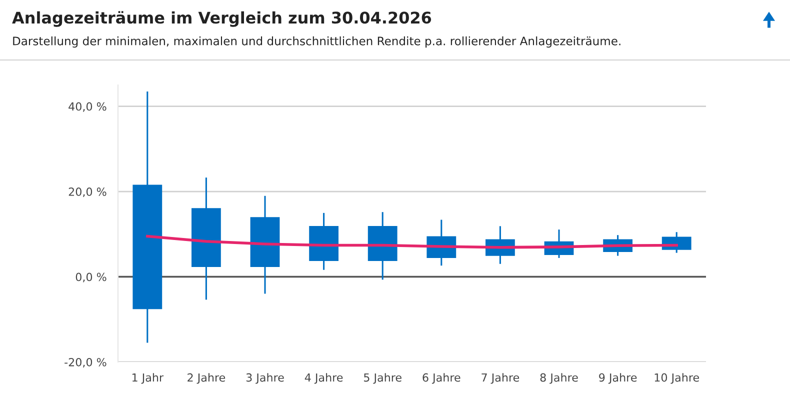  What do you see at coordinates (323, 378) in the screenshot?
I see `x-tick-label: 4 Jahre` at bounding box center [323, 378].